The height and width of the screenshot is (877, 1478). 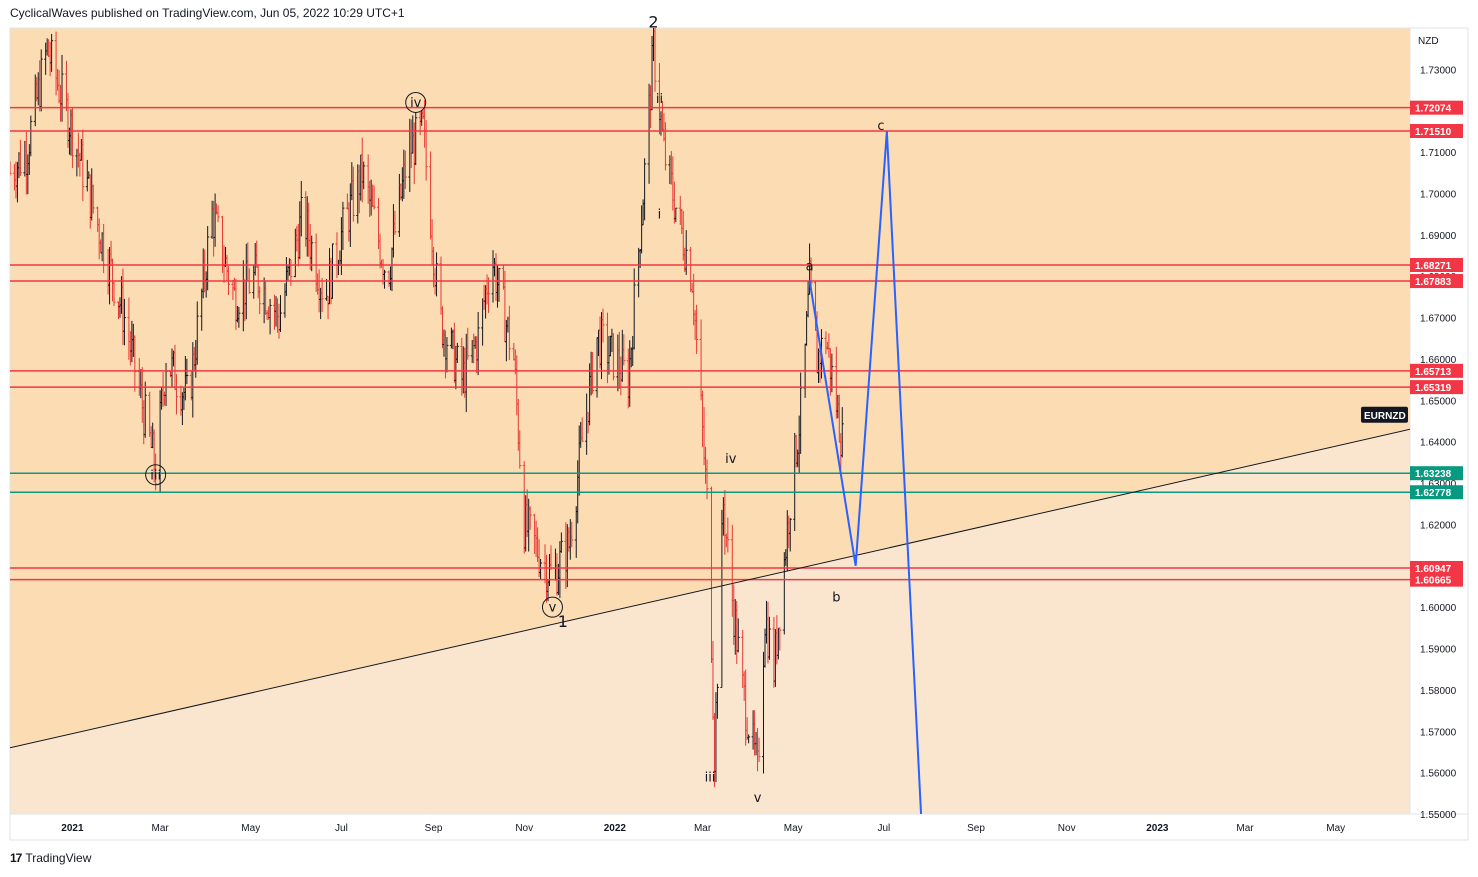 I want to click on price-tag-label: 1.65319, so click(x=1433, y=388).